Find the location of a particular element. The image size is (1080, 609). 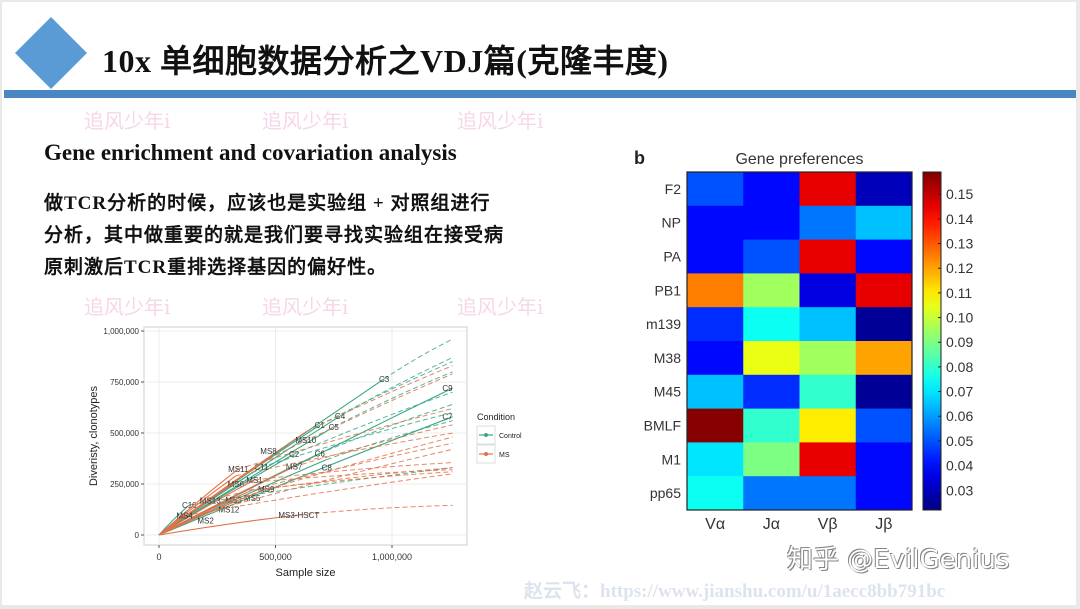

y-tick-label: 500,000 is located at coordinates (124, 433).